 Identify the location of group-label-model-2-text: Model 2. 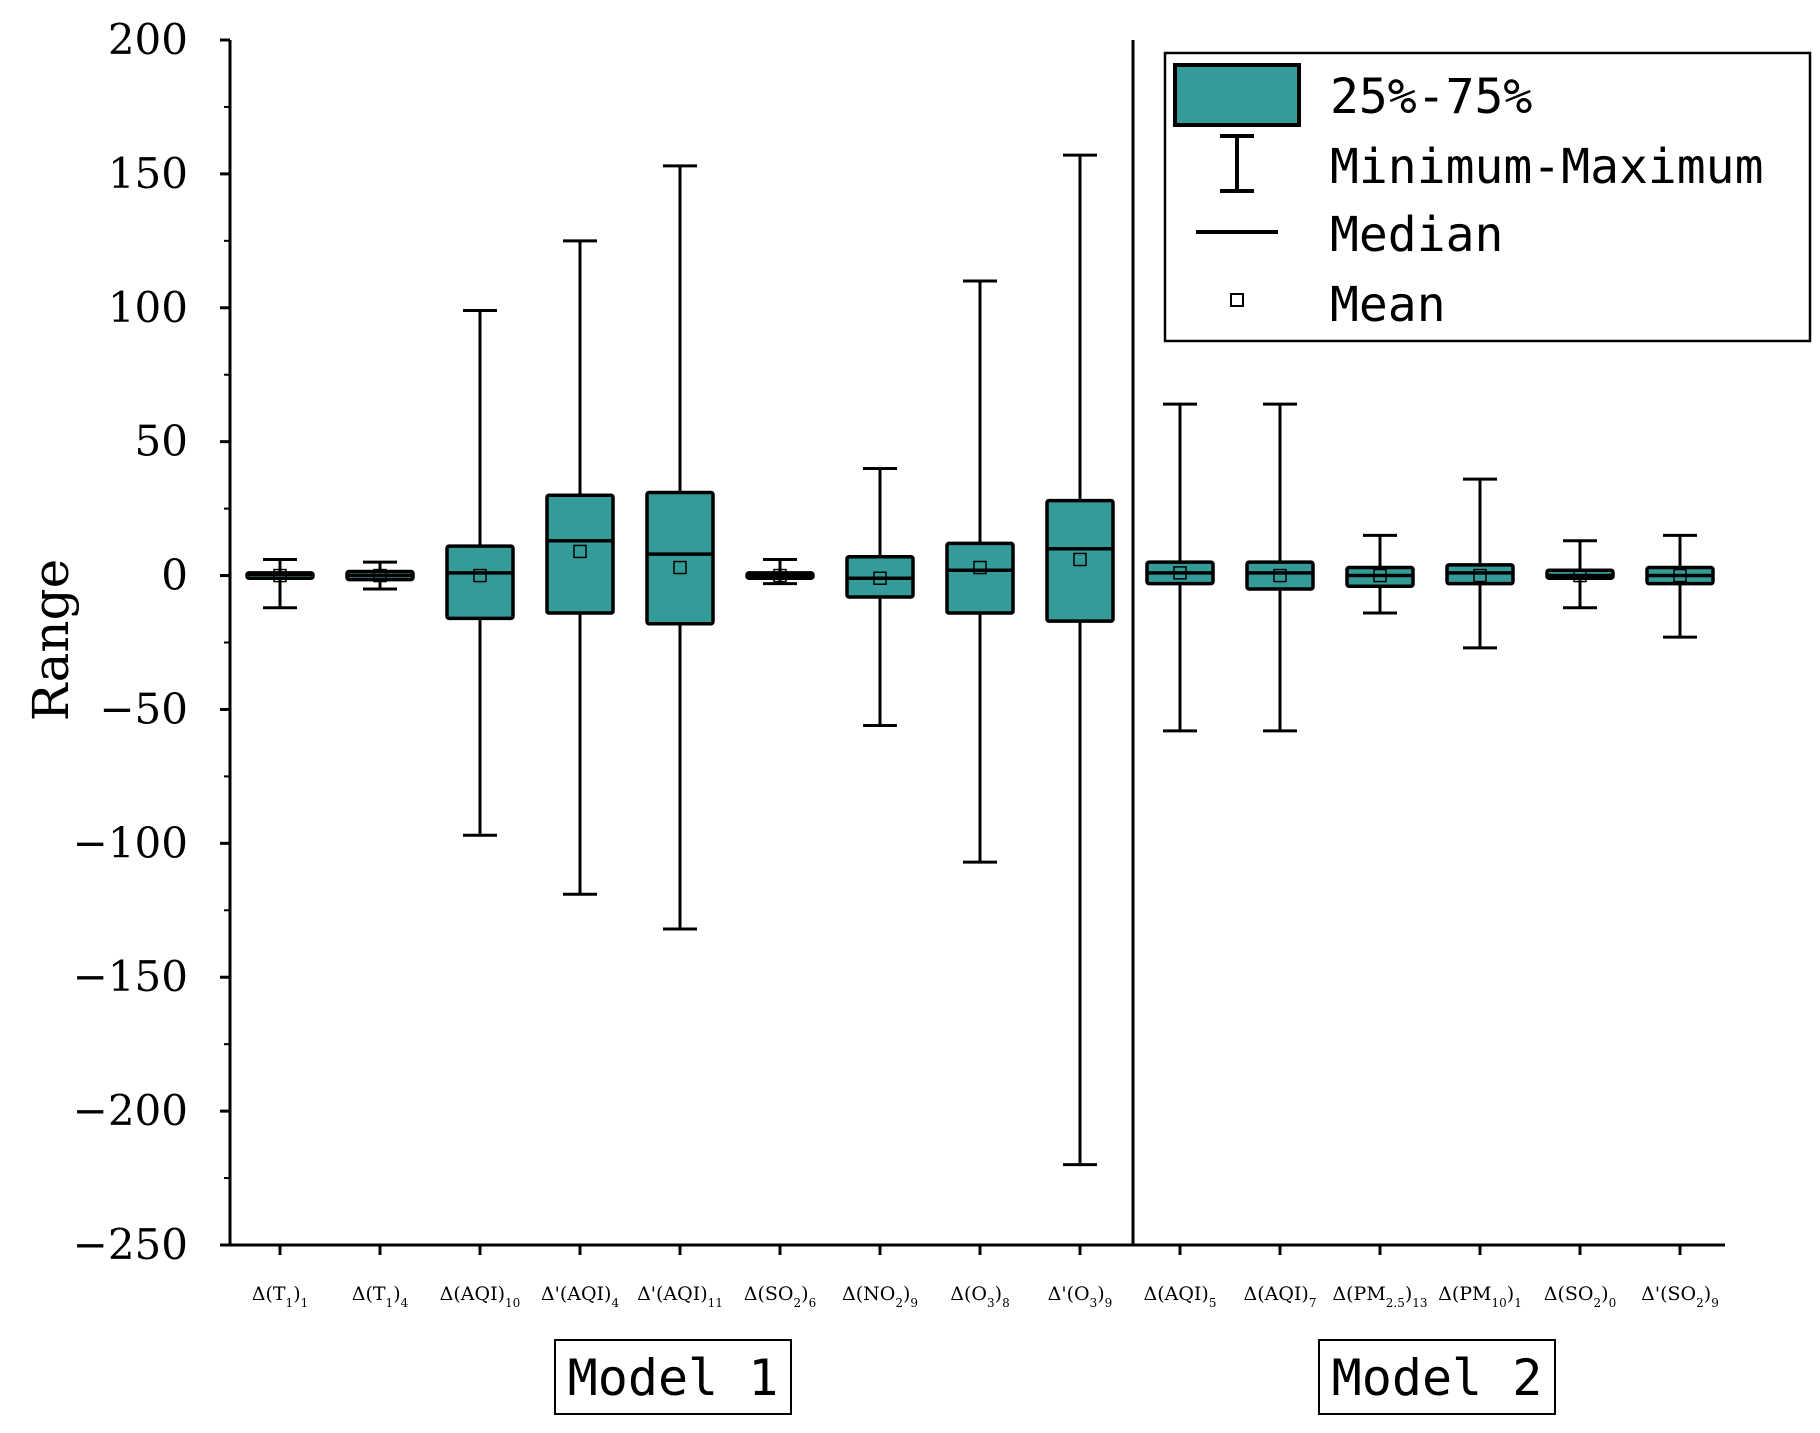
(1437, 1378).